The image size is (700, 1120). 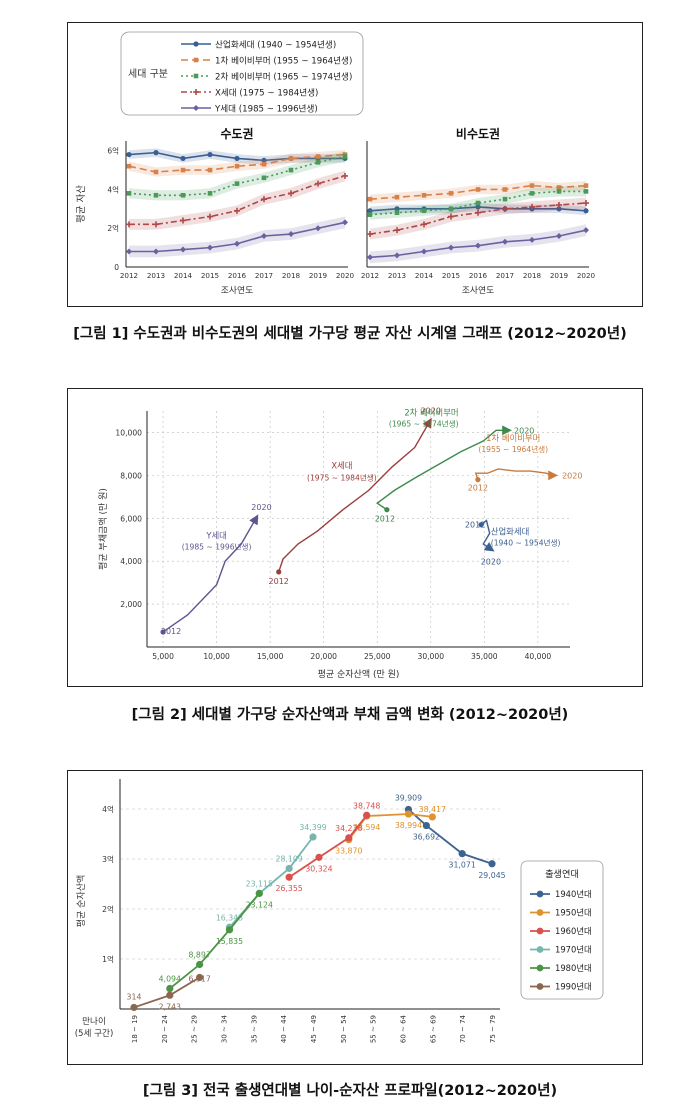 I want to click on figure-3-series-line, so click(x=328, y=846).